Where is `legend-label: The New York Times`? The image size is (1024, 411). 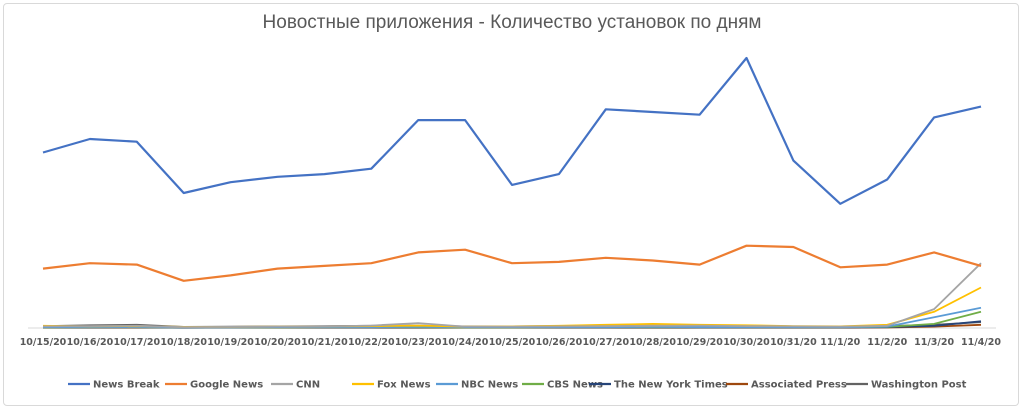
legend-label: The New York Times is located at coordinates (671, 385).